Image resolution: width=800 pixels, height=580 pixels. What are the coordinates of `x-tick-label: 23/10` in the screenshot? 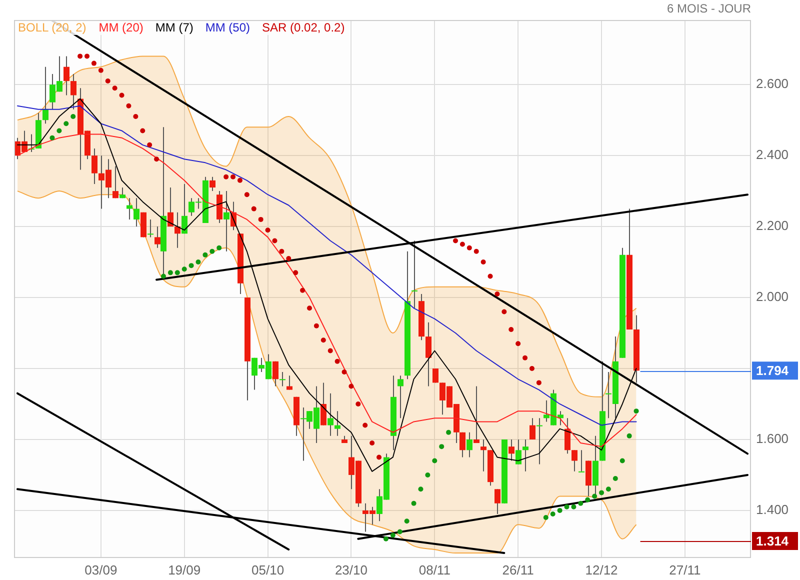 It's located at (351, 570).